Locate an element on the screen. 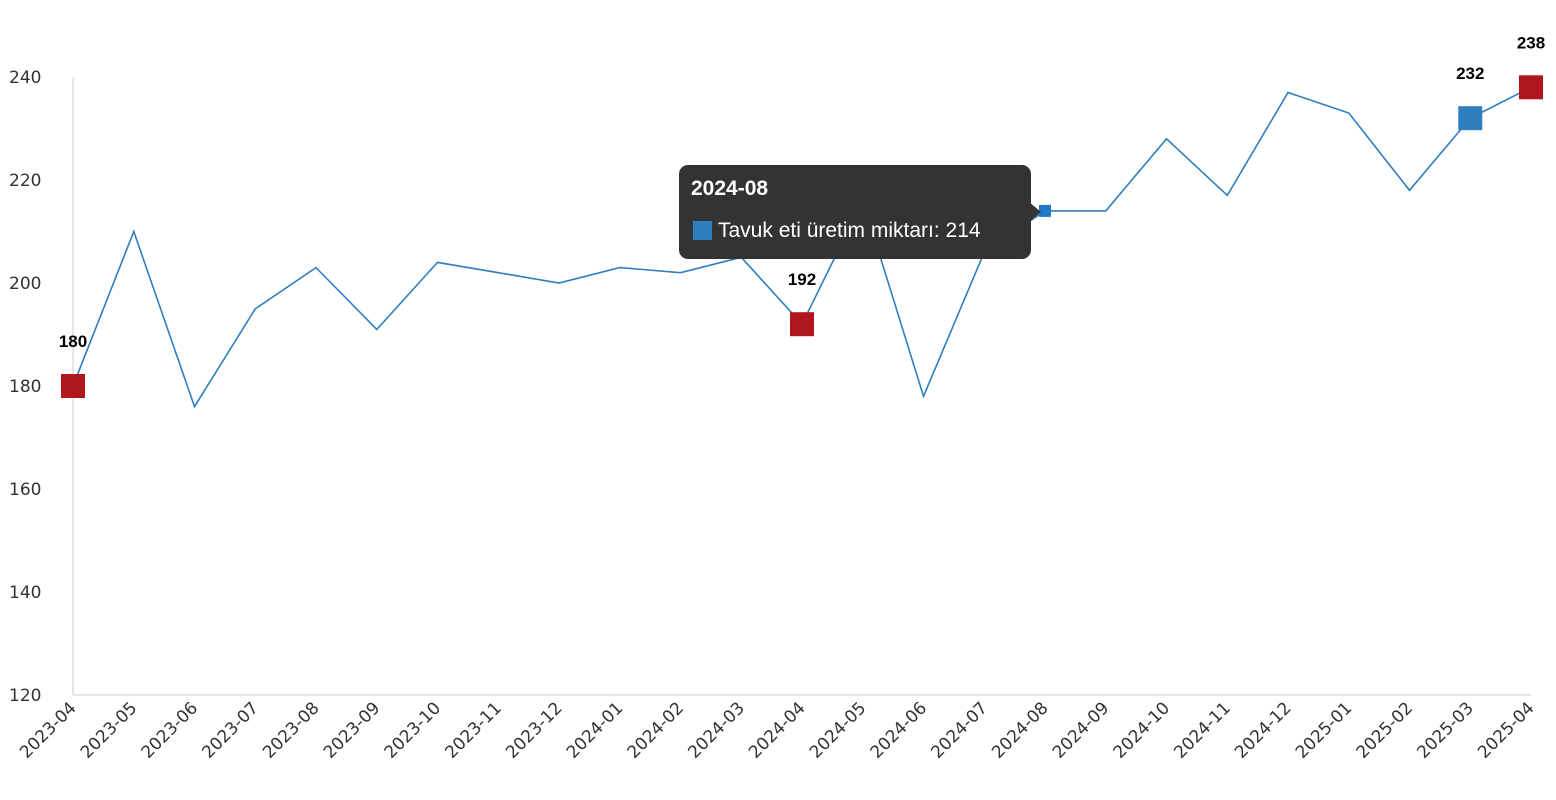 The height and width of the screenshot is (800, 1556). data-label: 192 is located at coordinates (802, 279).